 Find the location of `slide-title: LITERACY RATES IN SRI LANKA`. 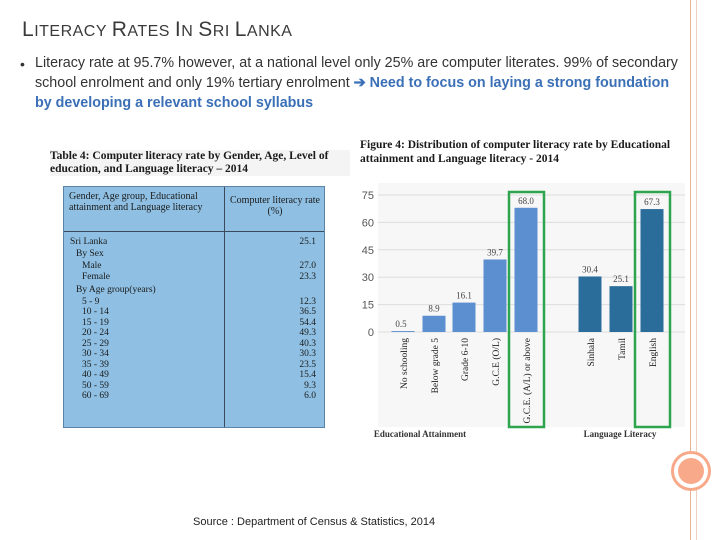

slide-title: LITERACY RATES IN SRI LANKA is located at coordinates (157, 30).